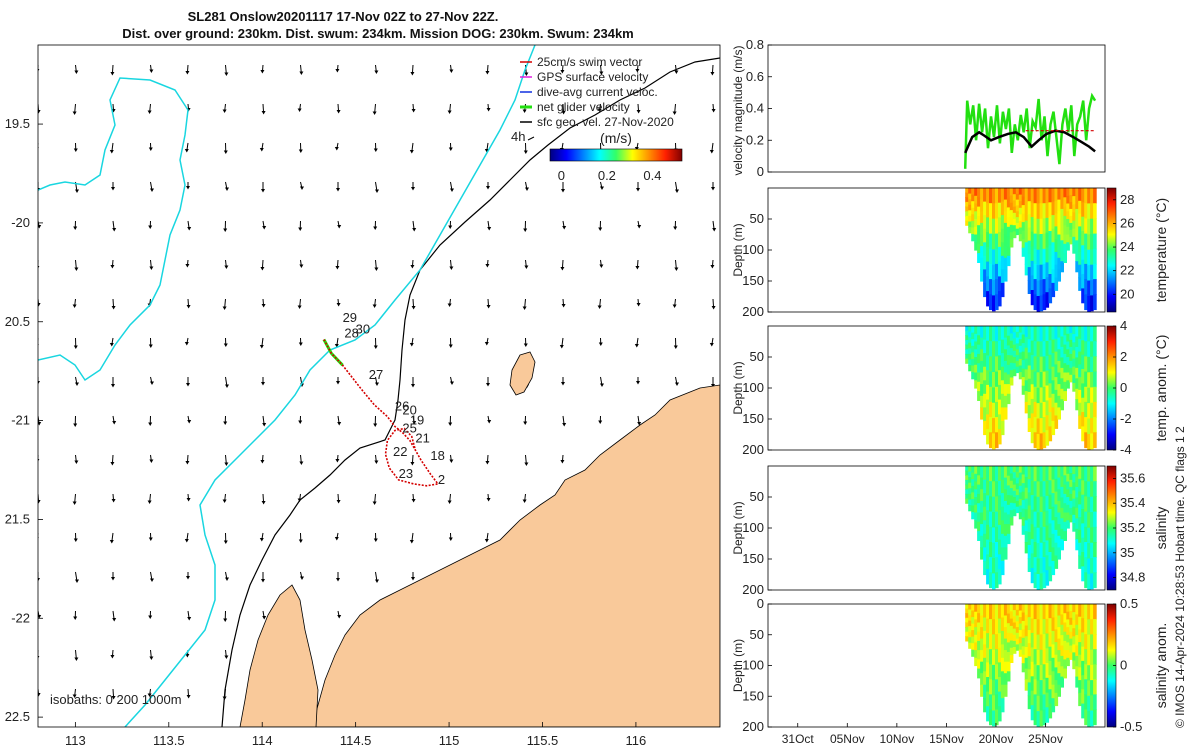 This screenshot has width=1200, height=750. What do you see at coordinates (376, 374) in the screenshot?
I see `day-label: 27` at bounding box center [376, 374].